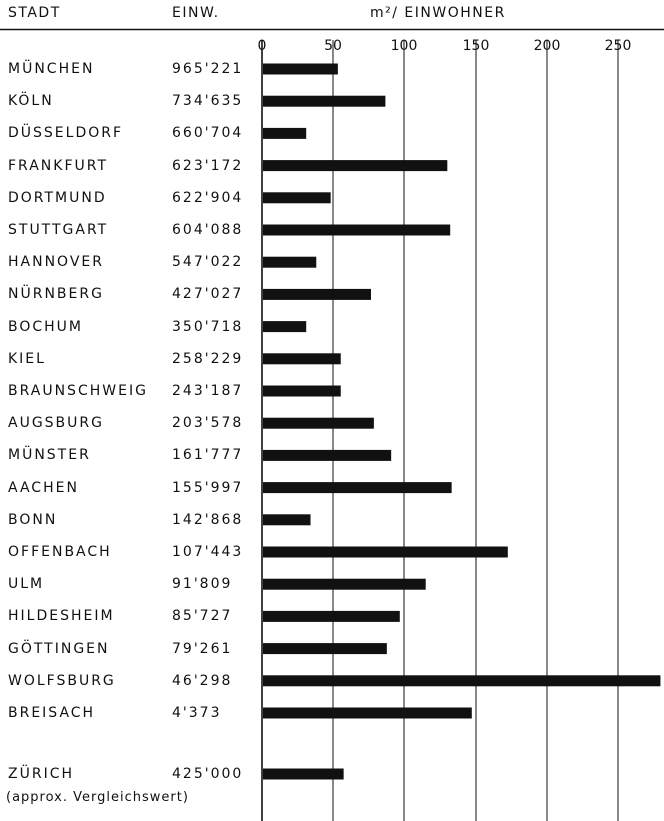 This screenshot has height=821, width=664. I want to click on city-label: KÖLN, so click(31, 101).